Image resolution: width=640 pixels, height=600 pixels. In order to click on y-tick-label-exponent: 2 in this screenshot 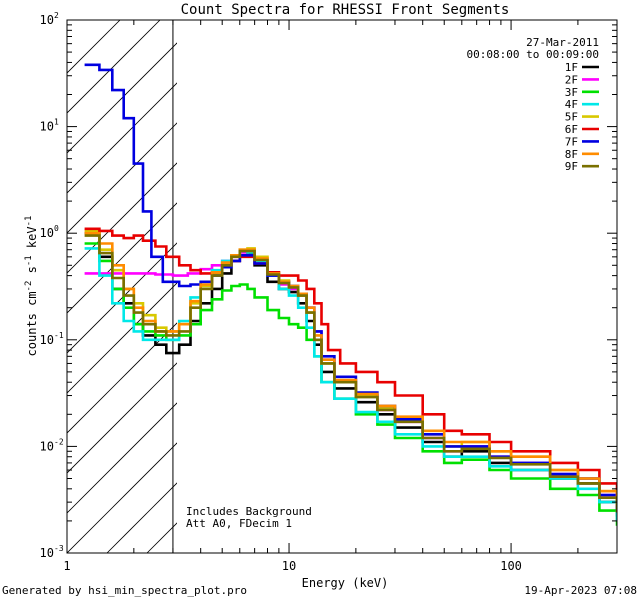, I will do `click(56, 15)`.